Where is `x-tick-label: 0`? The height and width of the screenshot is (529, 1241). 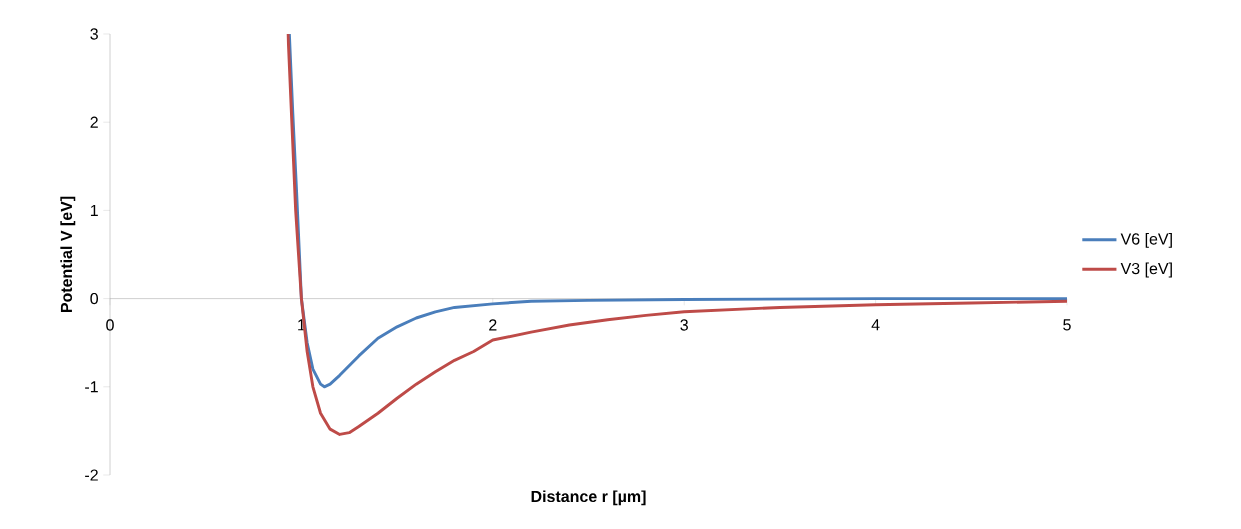 x-tick-label: 0 is located at coordinates (110, 325).